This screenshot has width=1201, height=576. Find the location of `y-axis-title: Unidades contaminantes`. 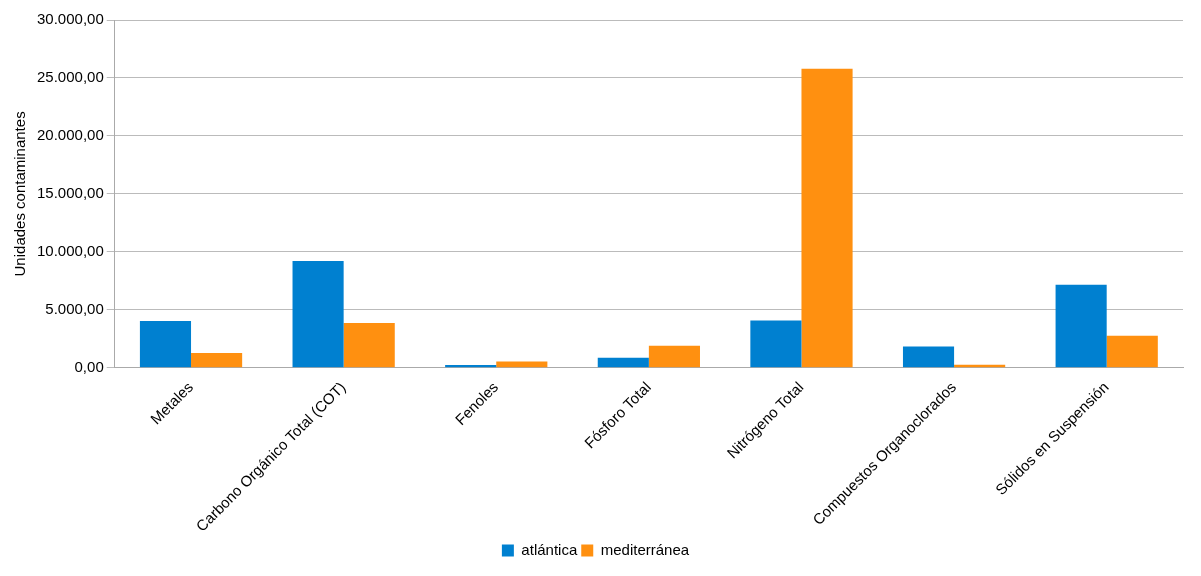

y-axis-title: Unidades contaminantes is located at coordinates (20, 194).